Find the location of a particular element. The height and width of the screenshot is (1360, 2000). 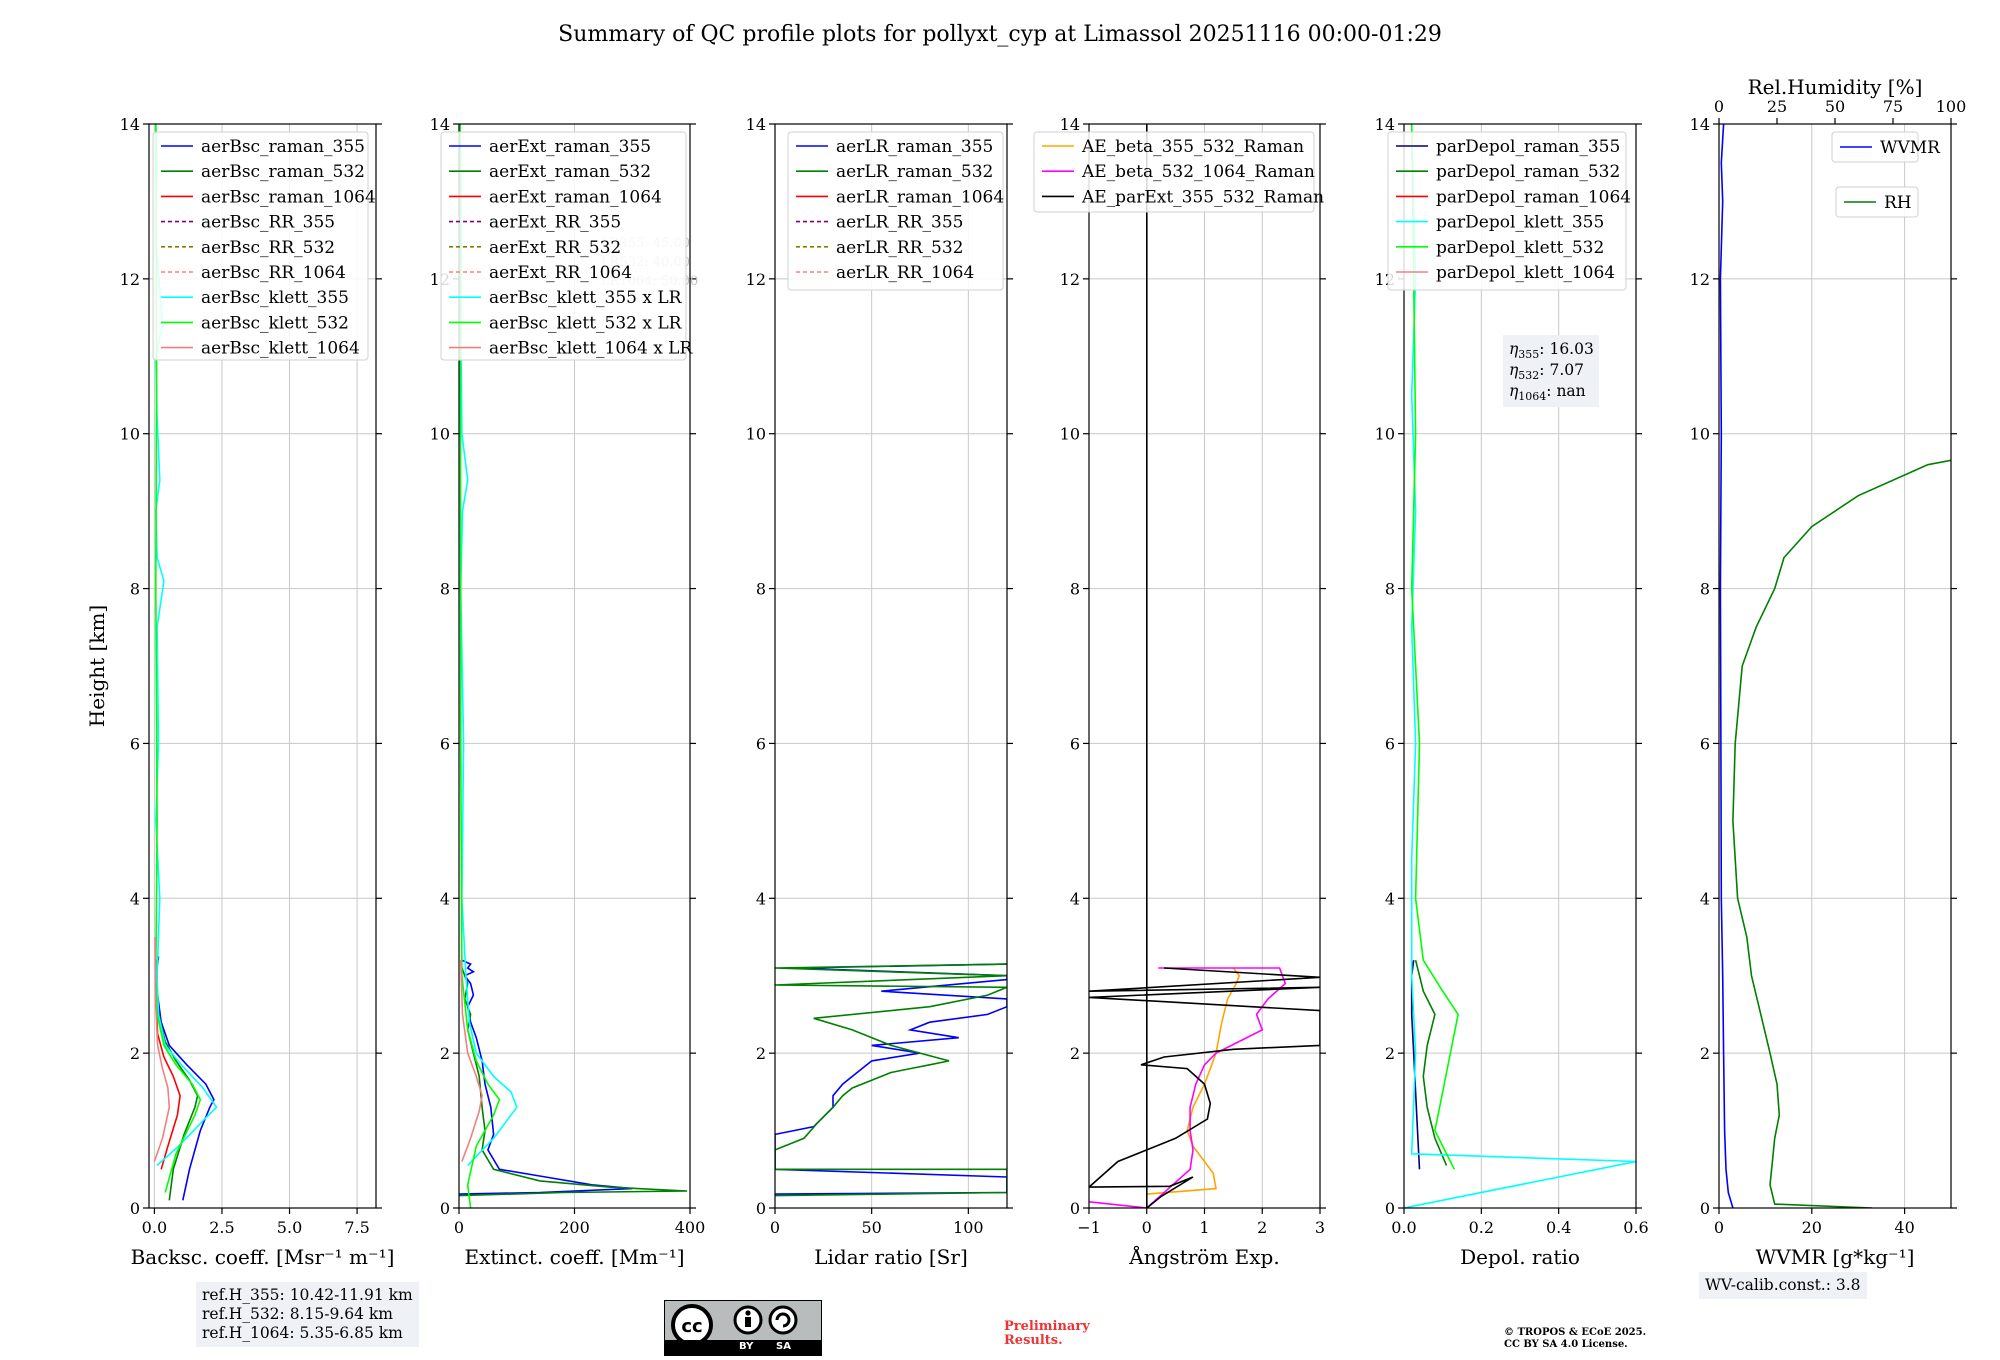

preliminary-line1: Preliminary is located at coordinates (1047, 1326).